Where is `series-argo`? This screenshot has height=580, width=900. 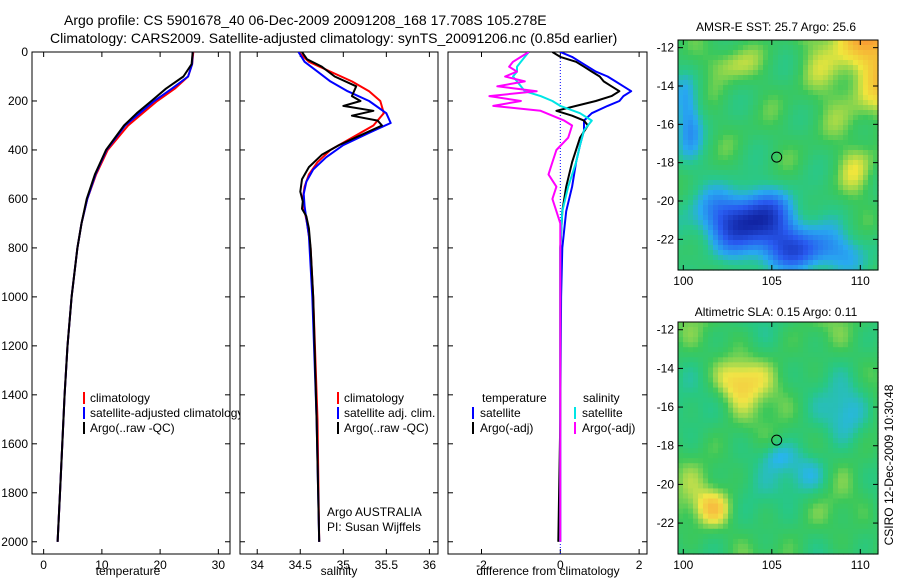
series-argo is located at coordinates (341, 297).